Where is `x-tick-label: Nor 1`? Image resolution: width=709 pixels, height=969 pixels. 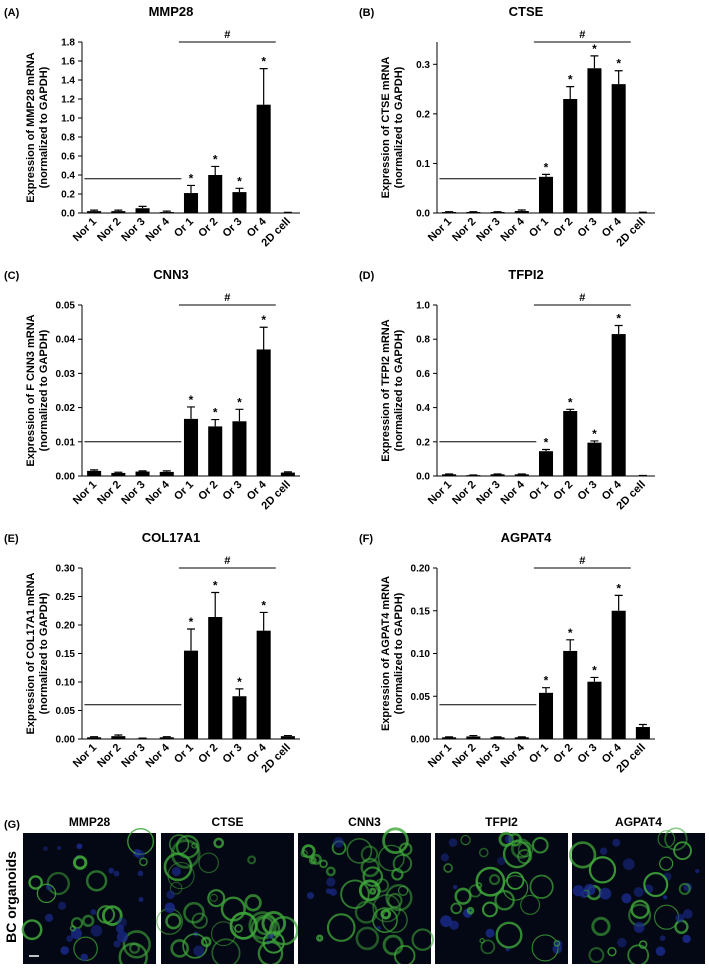 x-tick-label: Nor 1 is located at coordinates (85, 756).